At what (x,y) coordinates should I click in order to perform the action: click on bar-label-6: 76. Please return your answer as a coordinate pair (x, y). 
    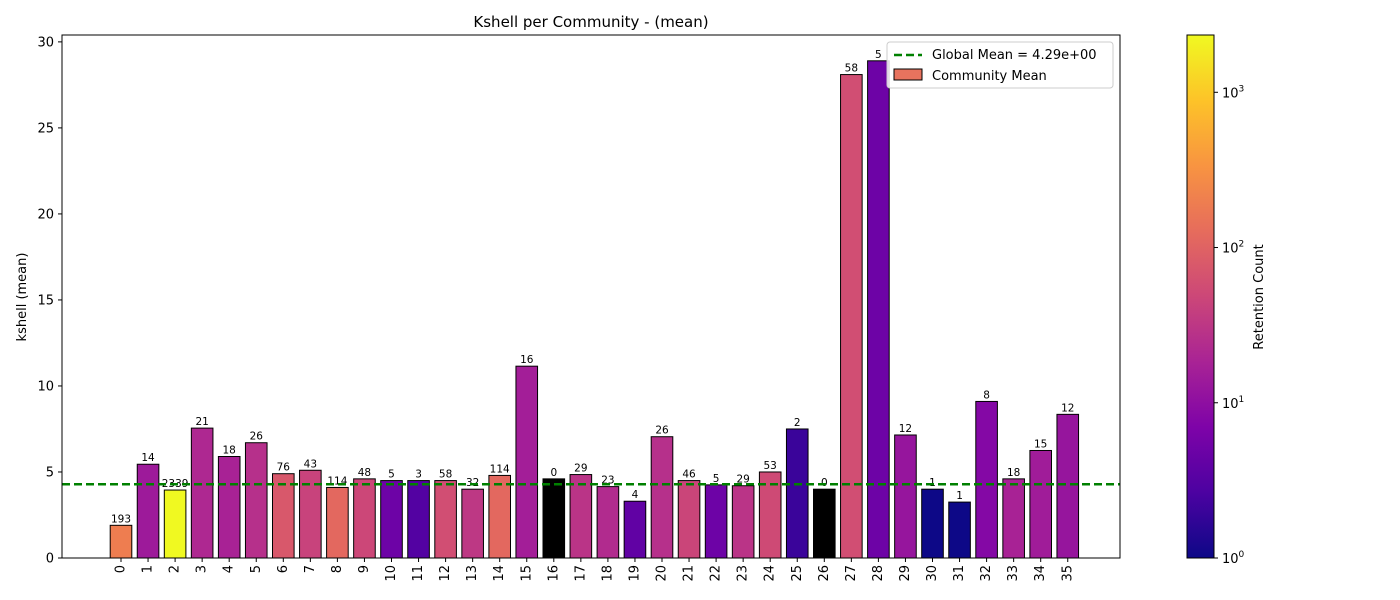
    Looking at the image, I should click on (284, 468).